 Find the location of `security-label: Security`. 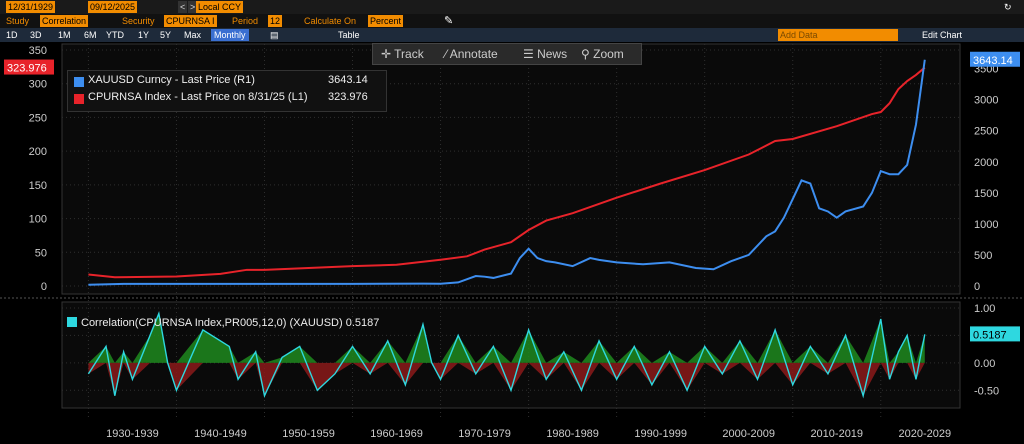

security-label: Security is located at coordinates (138, 21).